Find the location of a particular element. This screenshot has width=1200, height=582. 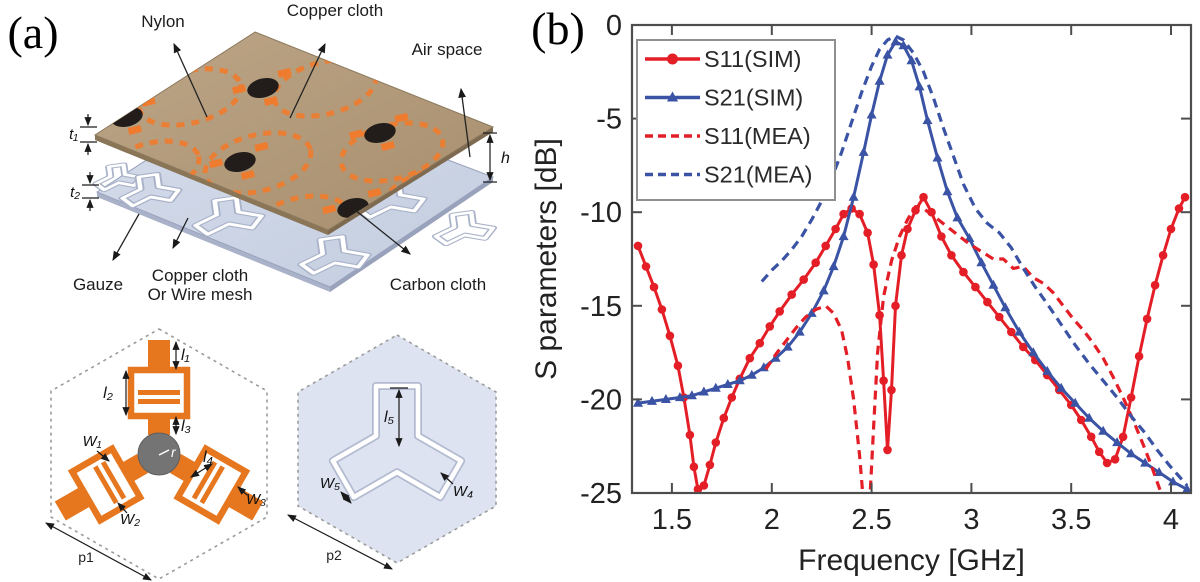

x-tick-label: 4 is located at coordinates (1171, 520).